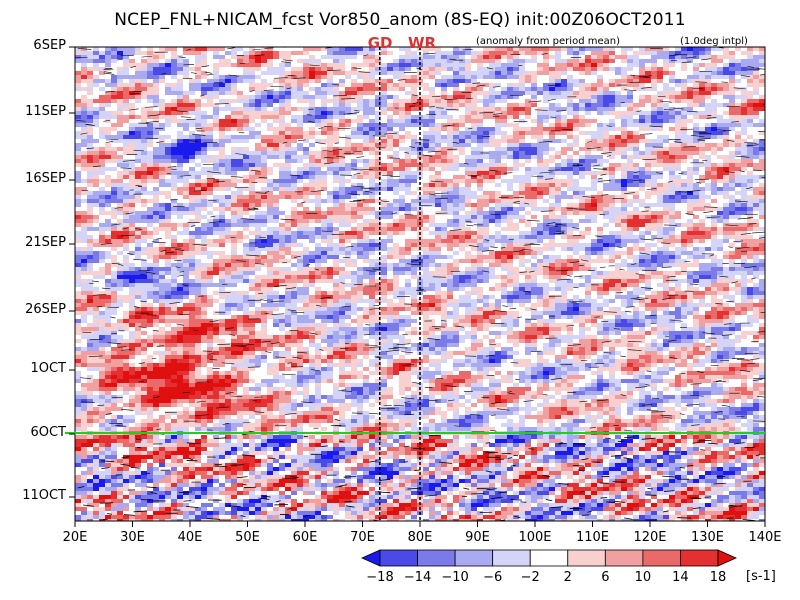 The width and height of the screenshot is (800, 600). I want to click on x-tick-label: 120E, so click(650, 537).